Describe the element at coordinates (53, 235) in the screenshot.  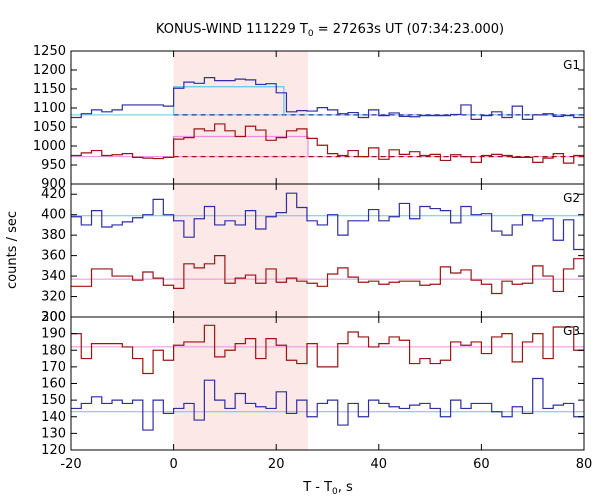
I see `y-tick-label: 380` at that location.